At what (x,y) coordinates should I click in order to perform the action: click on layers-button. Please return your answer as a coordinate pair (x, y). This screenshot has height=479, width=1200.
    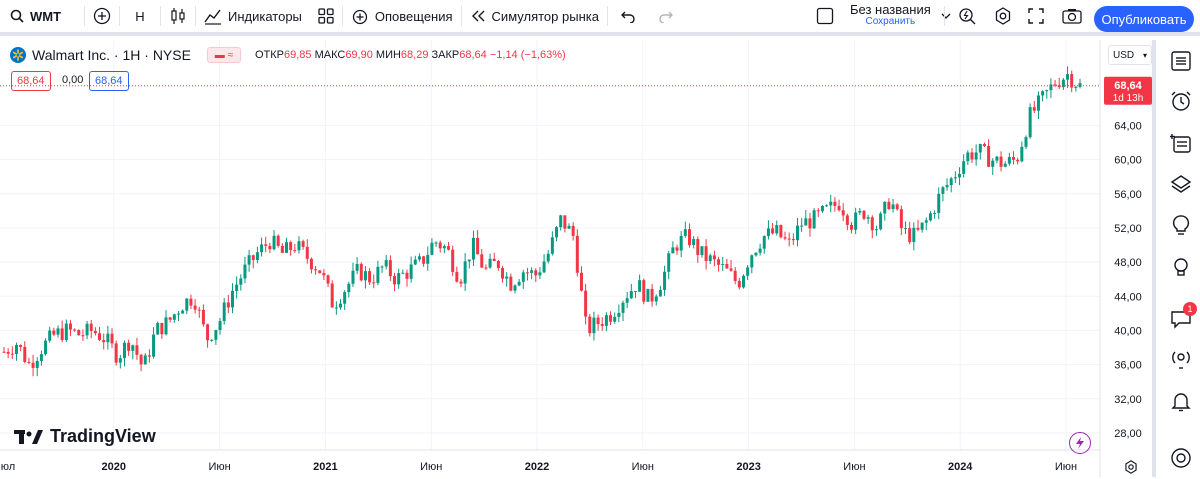
    Looking at the image, I should click on (1181, 184).